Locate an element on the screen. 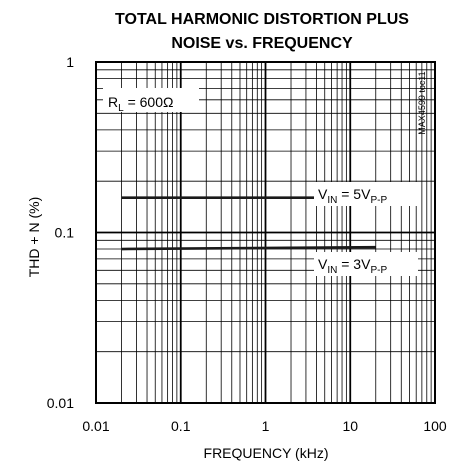 Image resolution: width=450 pixels, height=464 pixels. y-tick-label: 0.1 is located at coordinates (65, 233).